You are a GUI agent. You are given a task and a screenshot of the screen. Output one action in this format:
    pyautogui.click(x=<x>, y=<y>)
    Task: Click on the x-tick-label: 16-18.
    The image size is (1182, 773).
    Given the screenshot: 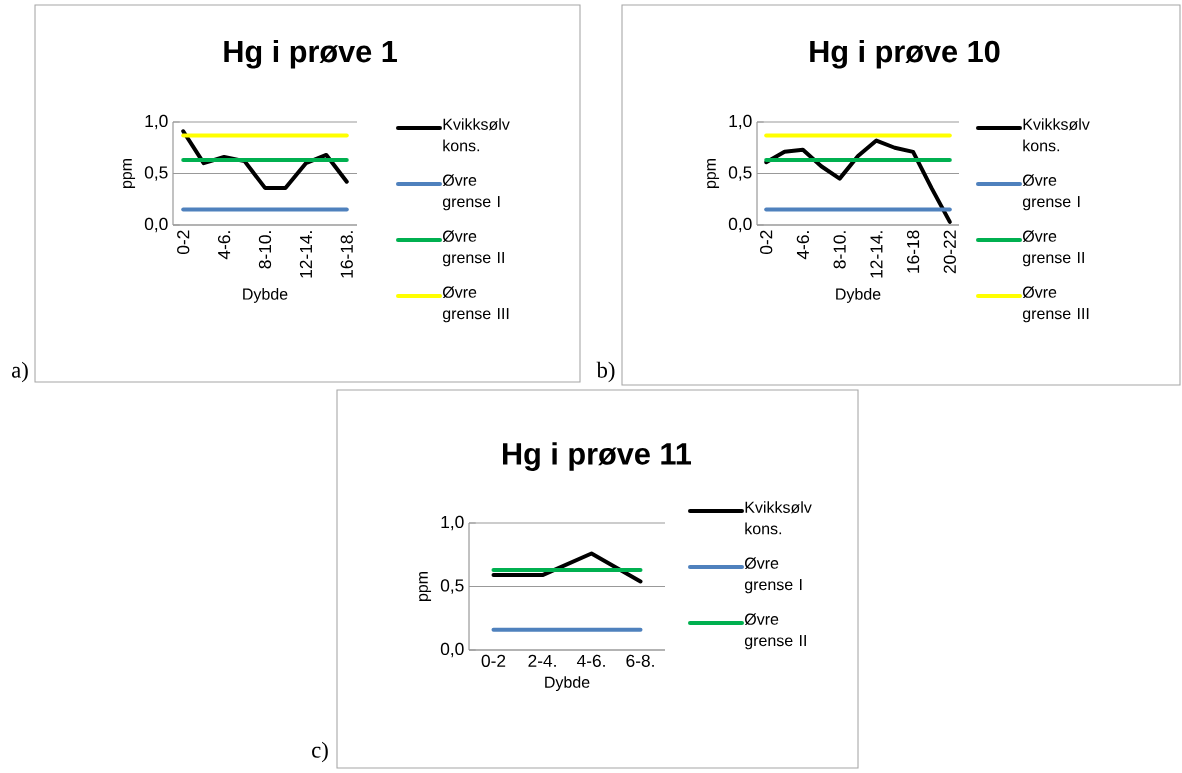 What is the action you would take?
    pyautogui.click(x=346, y=254)
    